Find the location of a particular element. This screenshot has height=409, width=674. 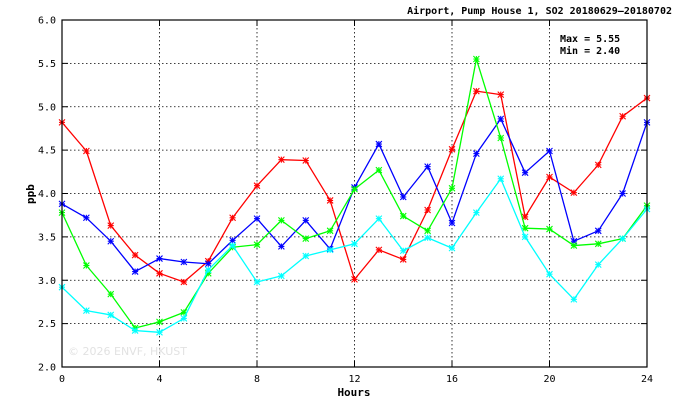

y-tick-label: 3.5 is located at coordinates (47, 237).